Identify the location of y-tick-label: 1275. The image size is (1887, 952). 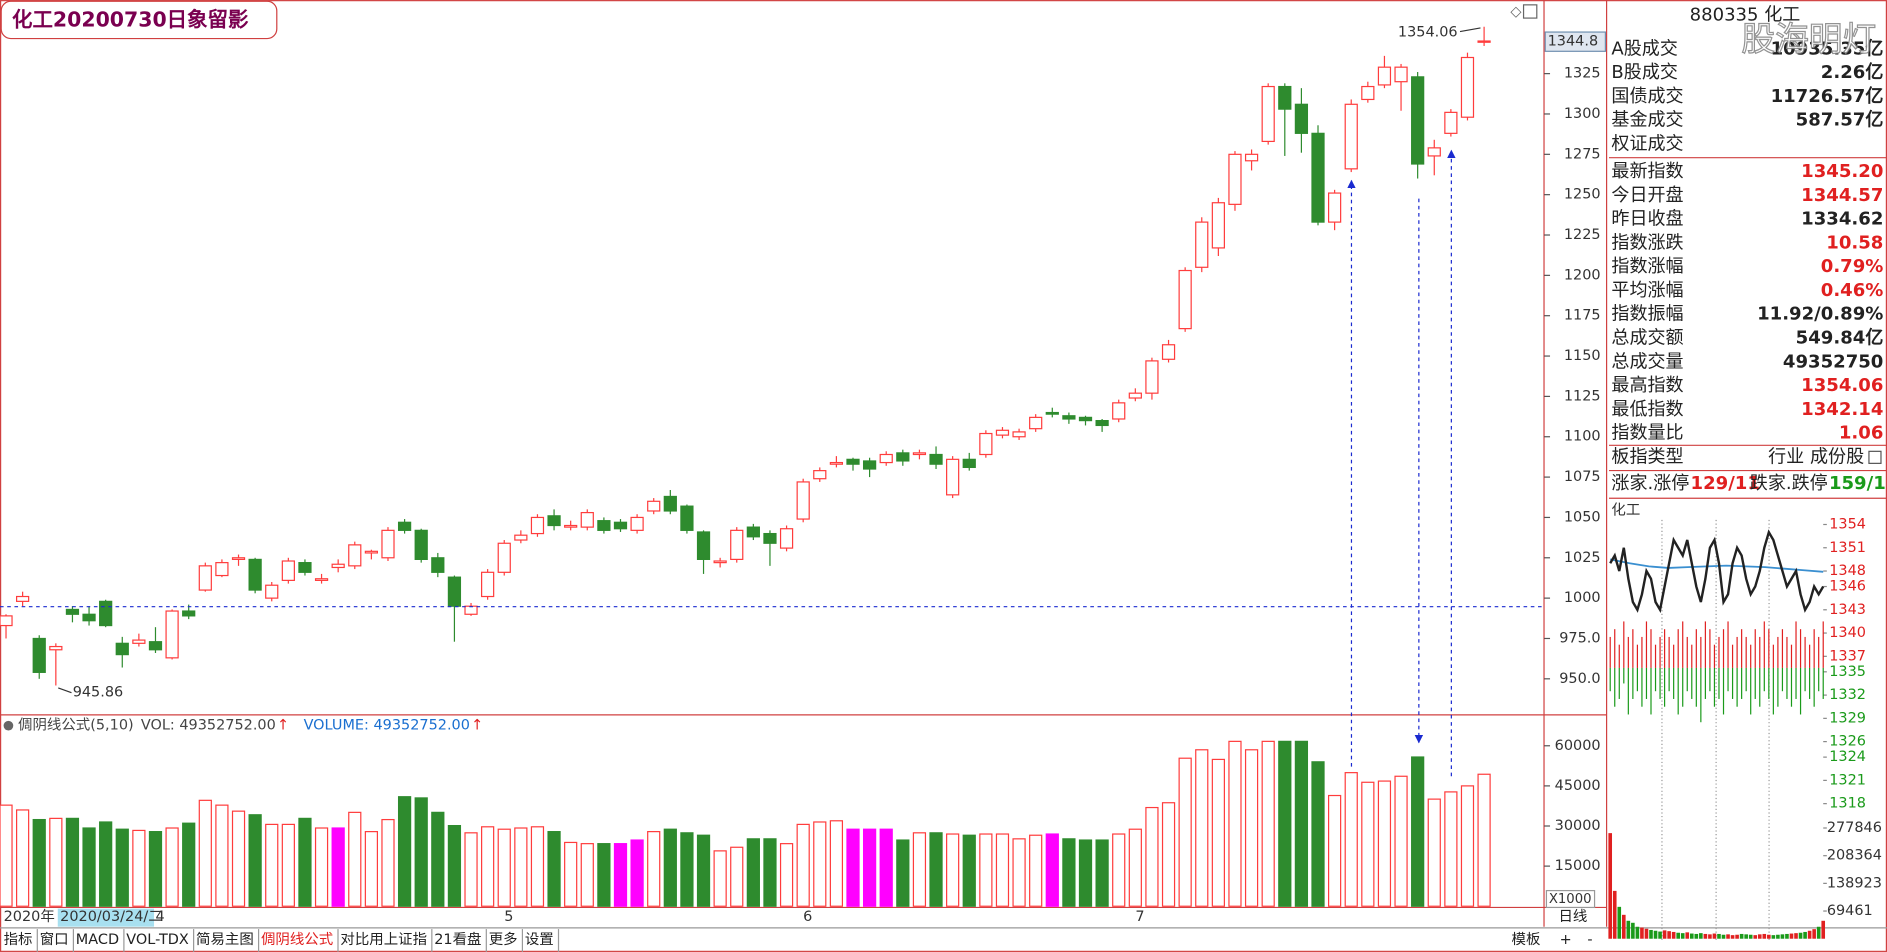
(1582, 154).